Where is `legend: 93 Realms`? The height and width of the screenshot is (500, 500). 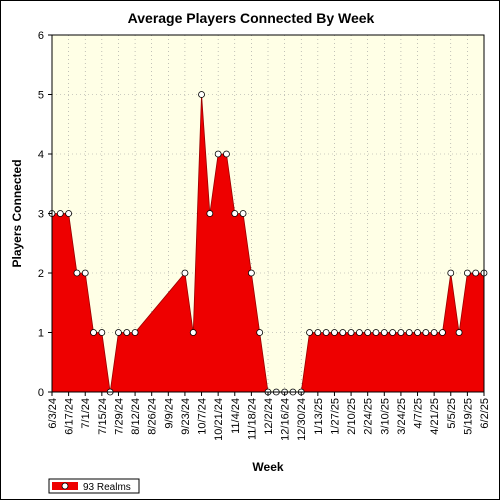 legend: 93 Realms is located at coordinates (94, 486).